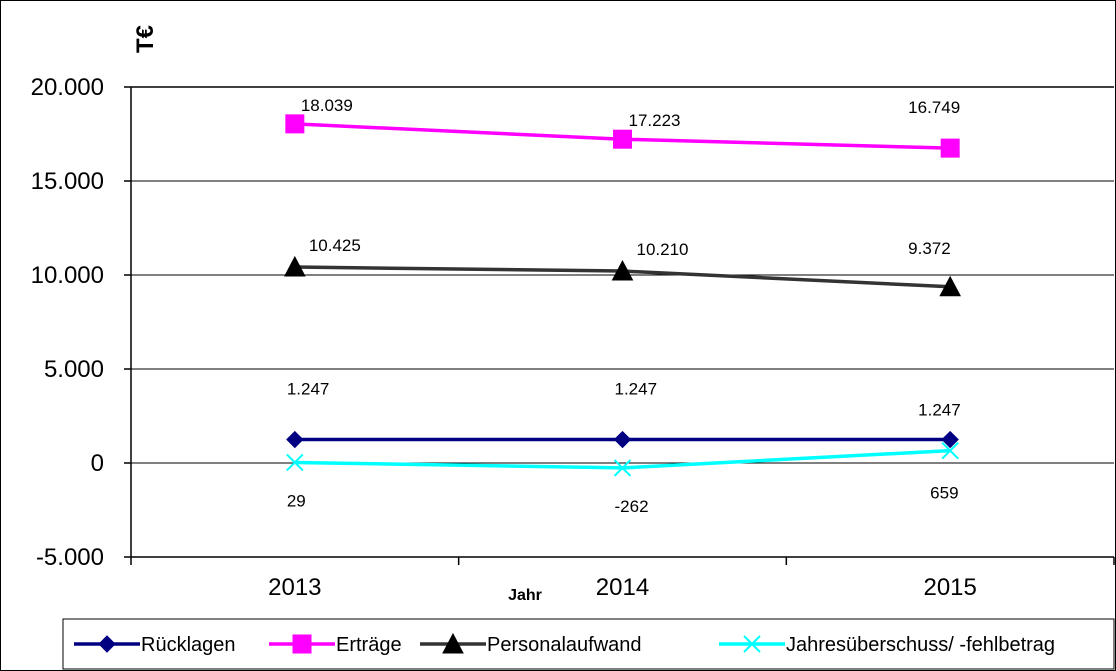 This screenshot has height=671, width=1116. What do you see at coordinates (188, 645) in the screenshot?
I see `legend-label-r-cklagen: Rücklagen` at bounding box center [188, 645].